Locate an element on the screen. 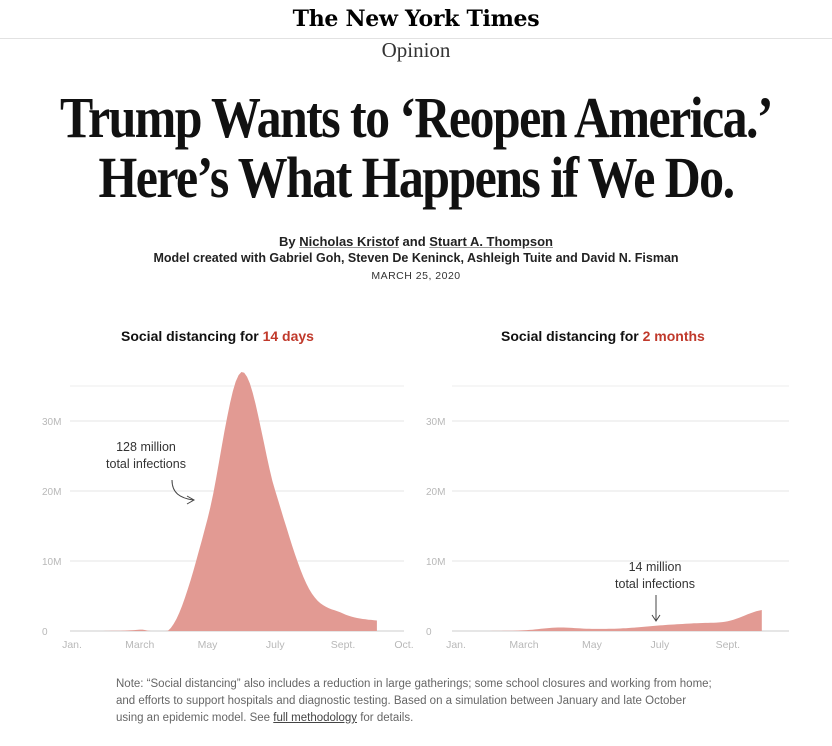  annotation-arrow is located at coordinates (182, 490).